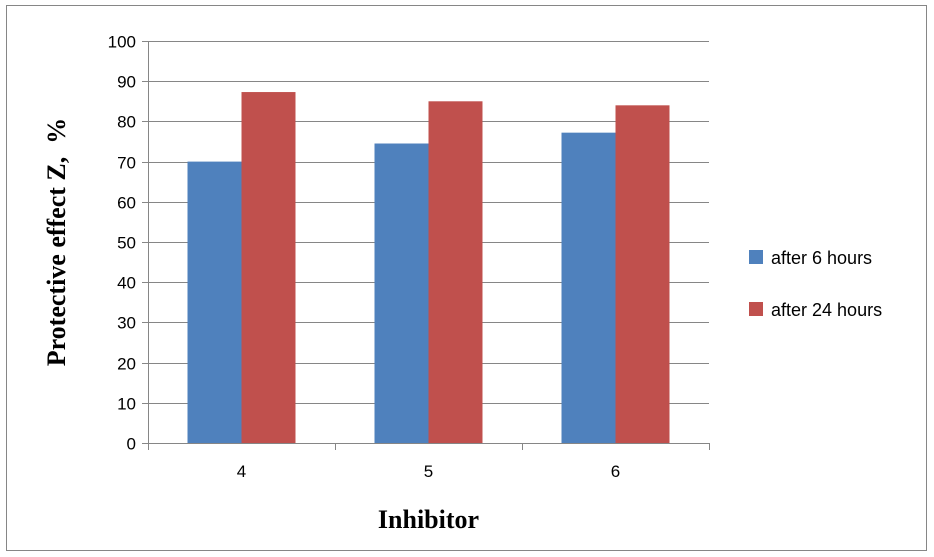 This screenshot has width=934, height=557. I want to click on y-tick-label: 30, so click(126, 323).